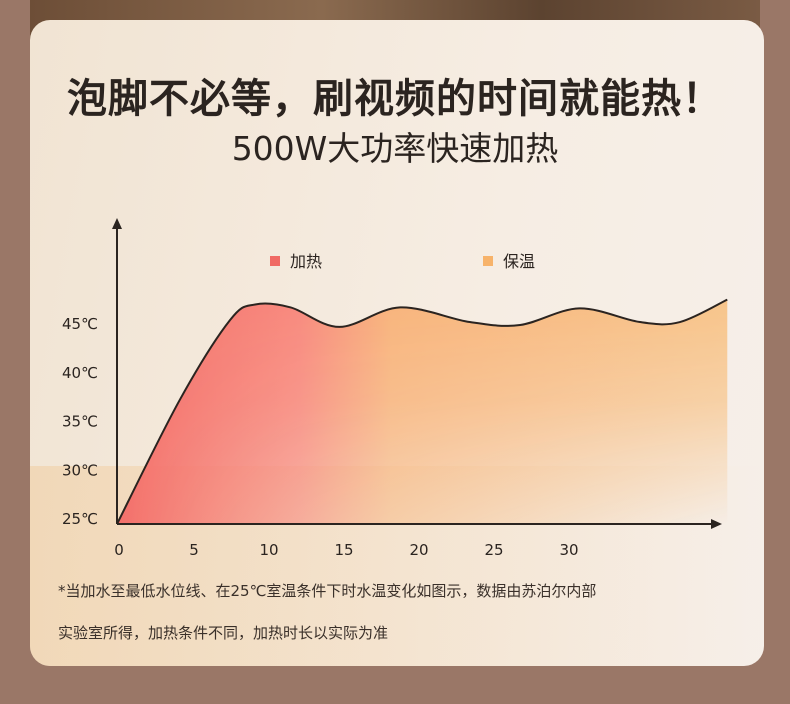 This screenshot has width=790, height=704. Describe the element at coordinates (80, 324) in the screenshot. I see `y-tick-label: 45℃` at that location.